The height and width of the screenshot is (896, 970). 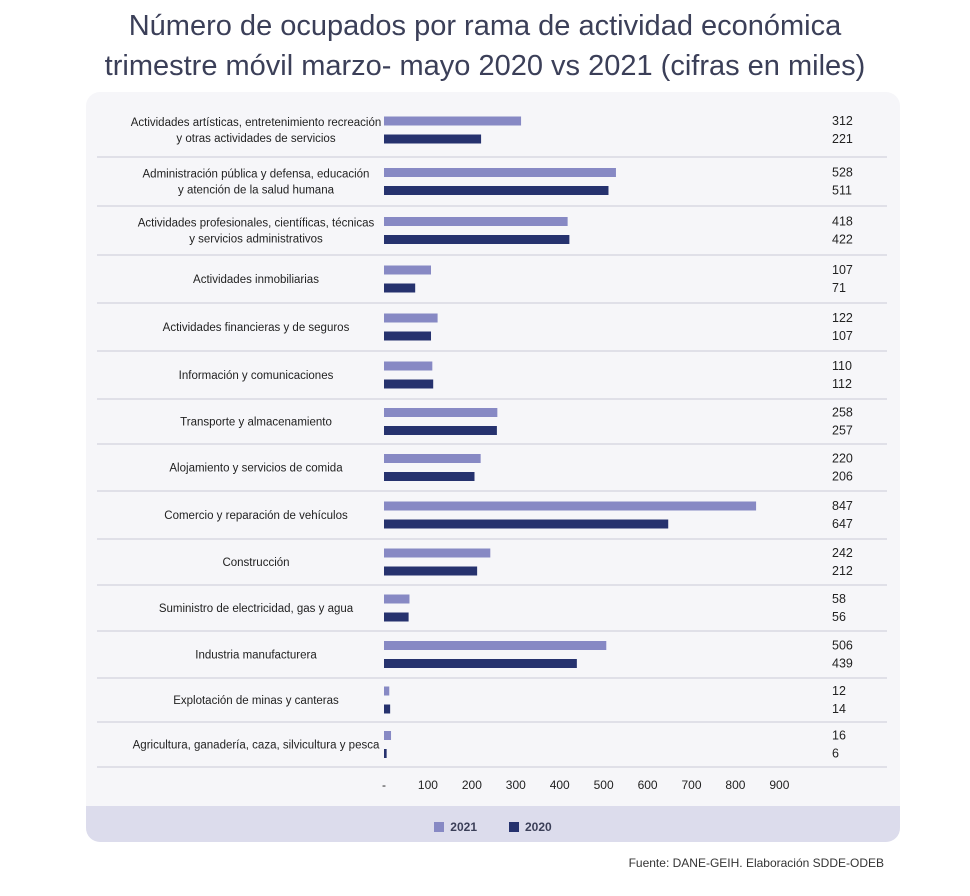 I want to click on category-label-line: y otras actividades de servicios, so click(x=255, y=139).